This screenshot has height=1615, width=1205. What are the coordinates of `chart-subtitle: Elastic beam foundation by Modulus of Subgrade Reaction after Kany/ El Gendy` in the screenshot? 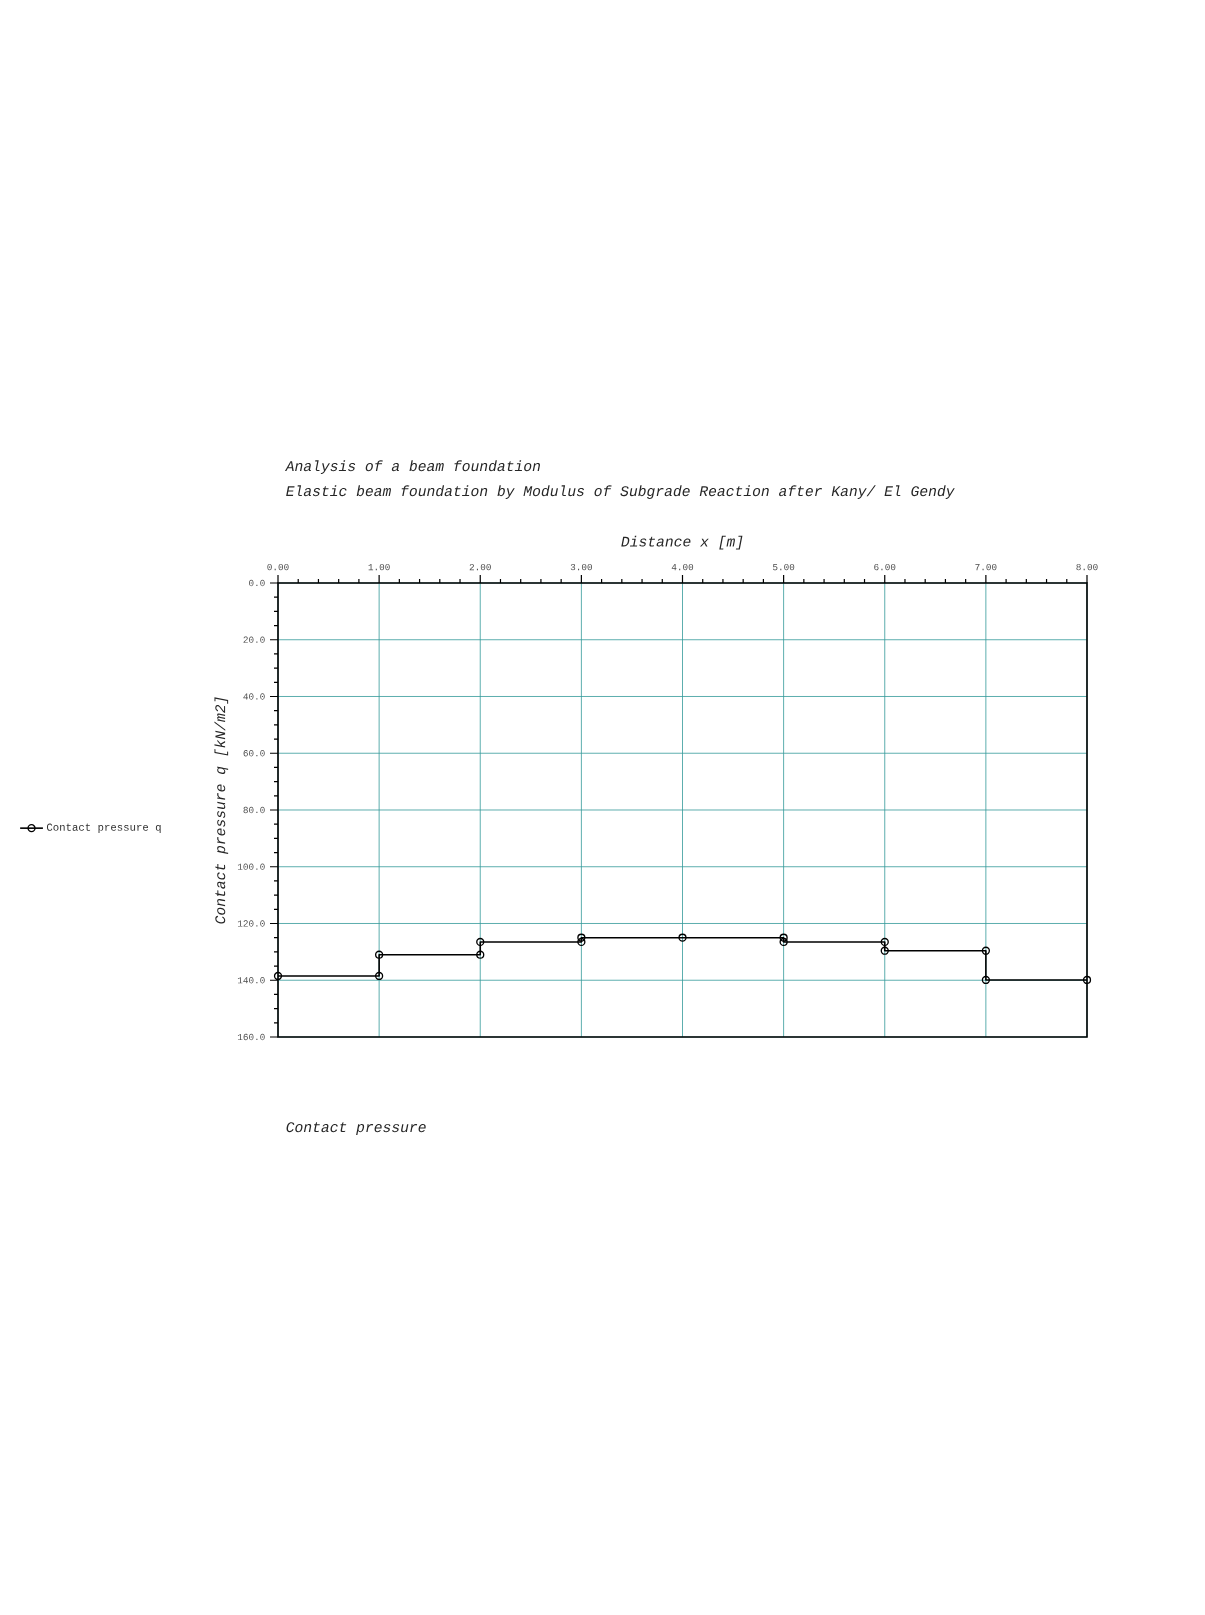 It's located at (620, 492).